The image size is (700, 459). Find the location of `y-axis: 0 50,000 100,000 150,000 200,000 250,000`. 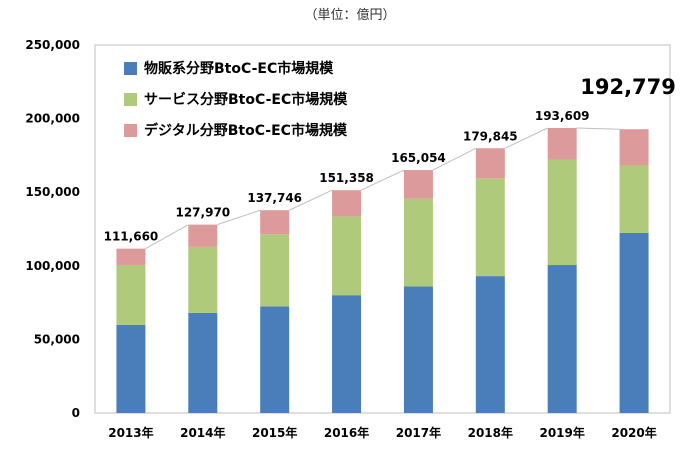

y-axis: 0 50,000 100,000 150,000 200,000 250,000 is located at coordinates (52, 229).